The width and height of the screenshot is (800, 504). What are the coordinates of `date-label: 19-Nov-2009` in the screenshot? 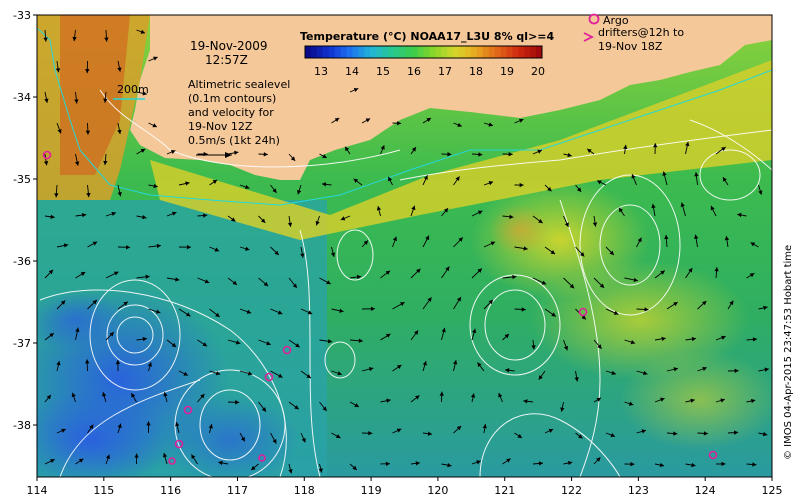 It's located at (229, 46).